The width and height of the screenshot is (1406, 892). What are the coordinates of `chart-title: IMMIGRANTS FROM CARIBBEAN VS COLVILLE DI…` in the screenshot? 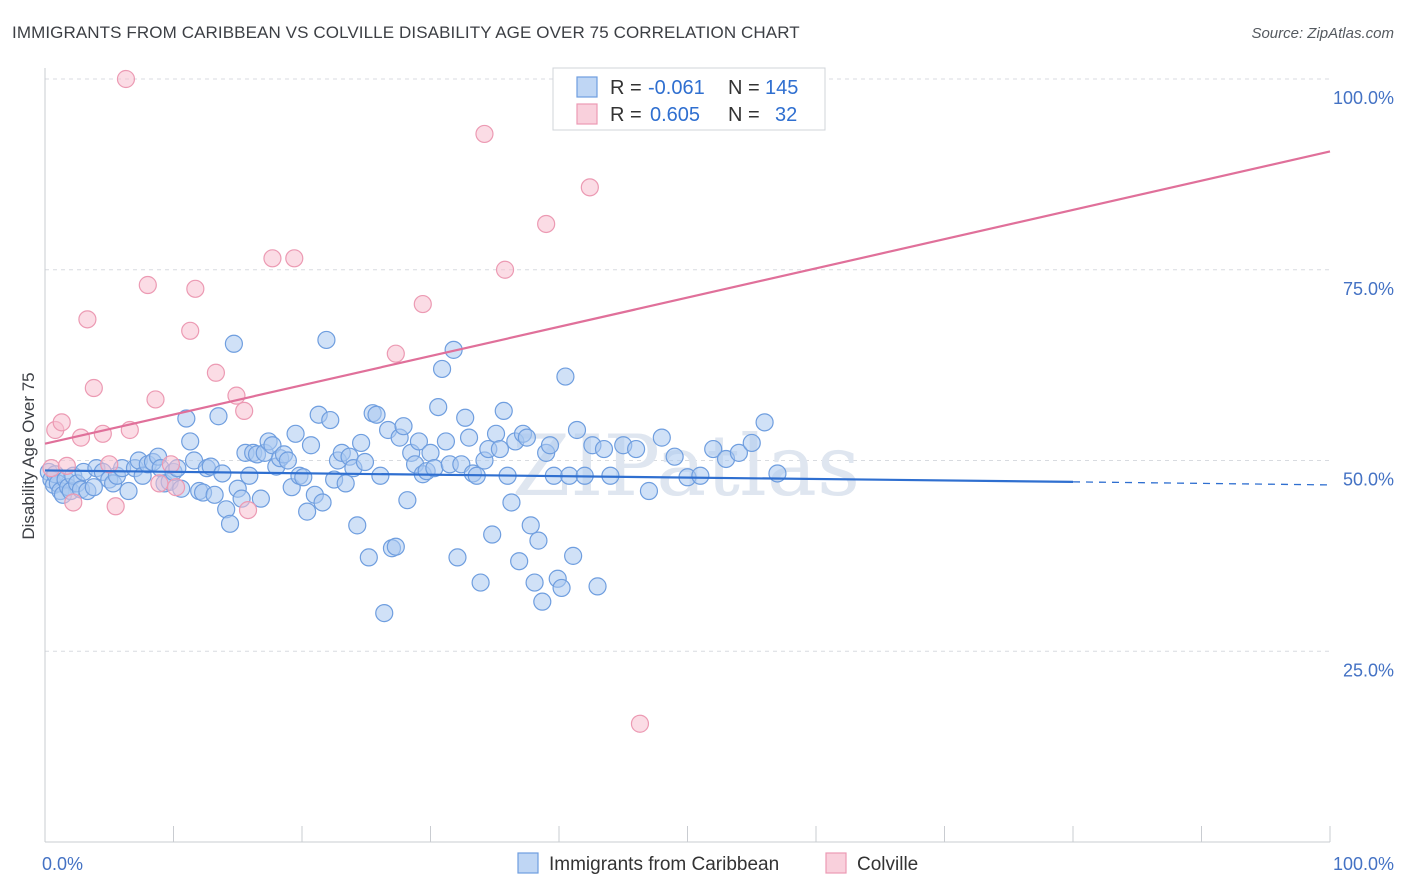 It's located at (406, 32).